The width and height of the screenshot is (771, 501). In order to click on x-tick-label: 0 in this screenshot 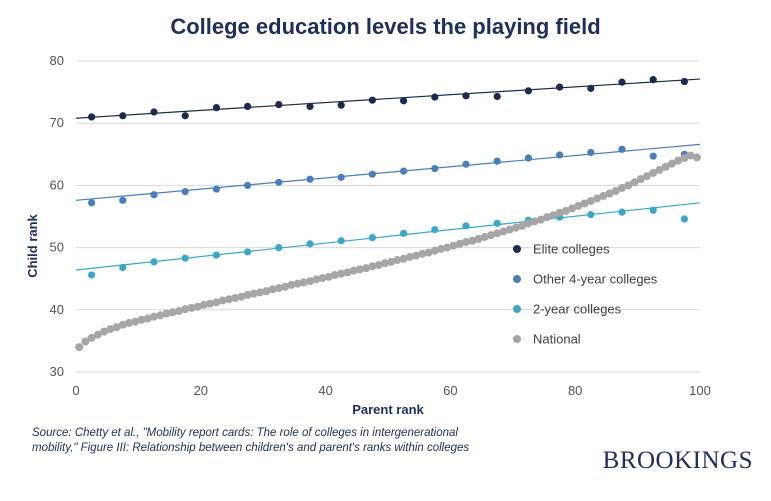, I will do `click(75, 390)`.